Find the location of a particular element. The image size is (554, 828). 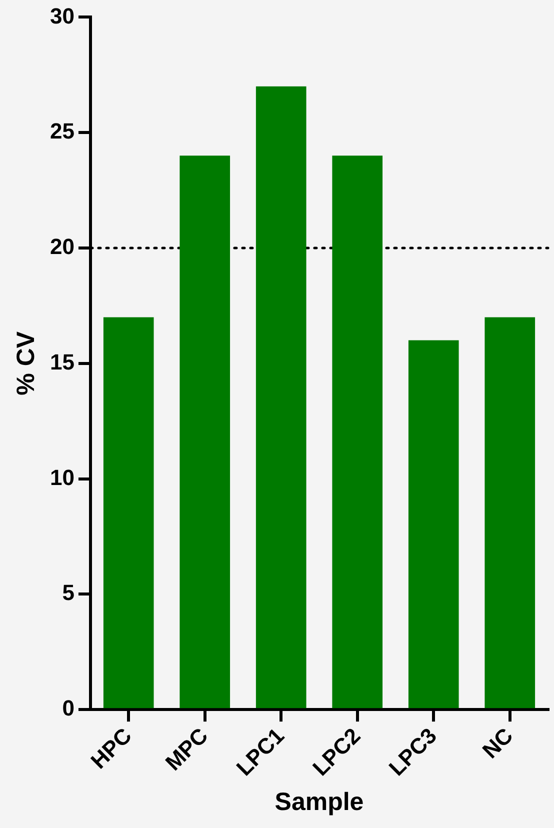

y-tick-label: 5 is located at coordinates (68, 593).